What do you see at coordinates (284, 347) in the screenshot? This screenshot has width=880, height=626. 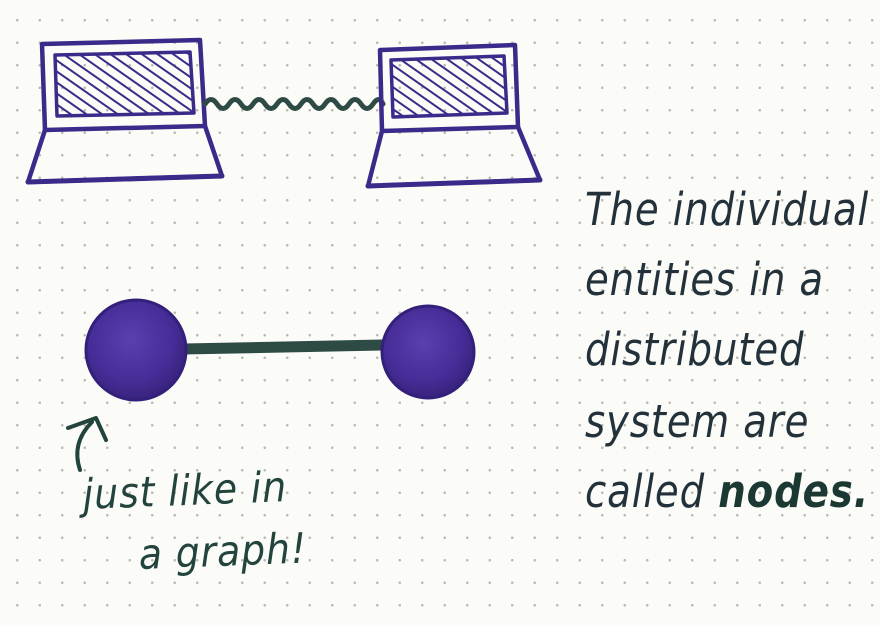 I see `graph-edge` at bounding box center [284, 347].